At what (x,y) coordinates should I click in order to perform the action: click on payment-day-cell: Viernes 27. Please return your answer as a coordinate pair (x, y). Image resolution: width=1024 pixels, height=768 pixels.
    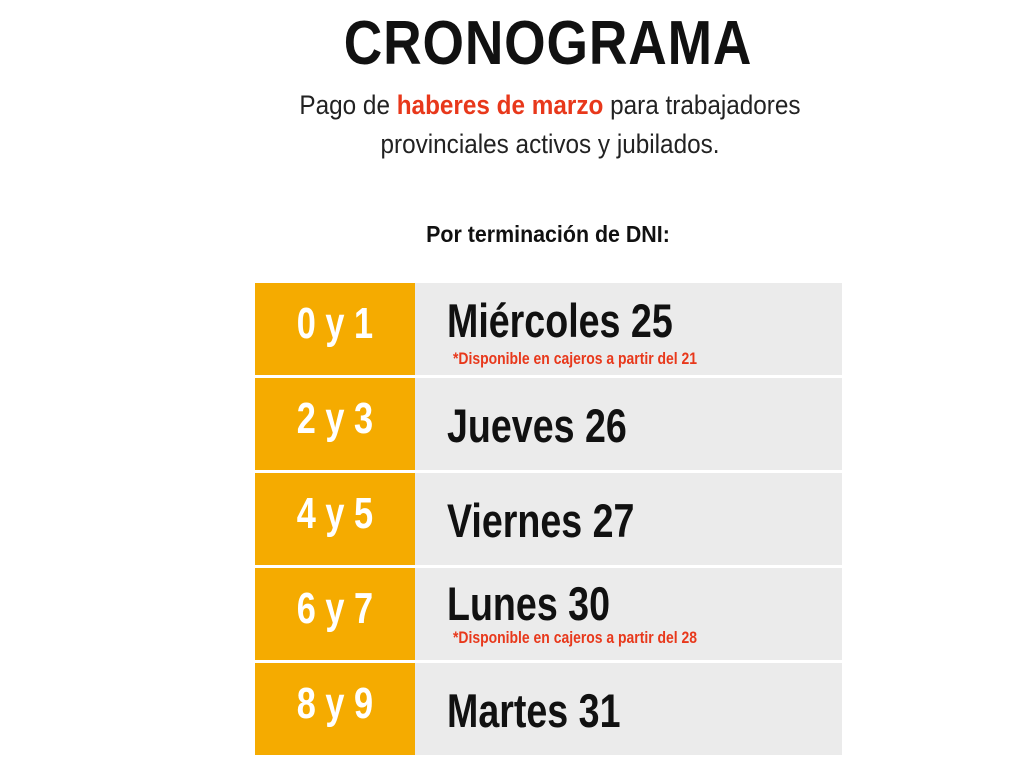
    Looking at the image, I should click on (628, 519).